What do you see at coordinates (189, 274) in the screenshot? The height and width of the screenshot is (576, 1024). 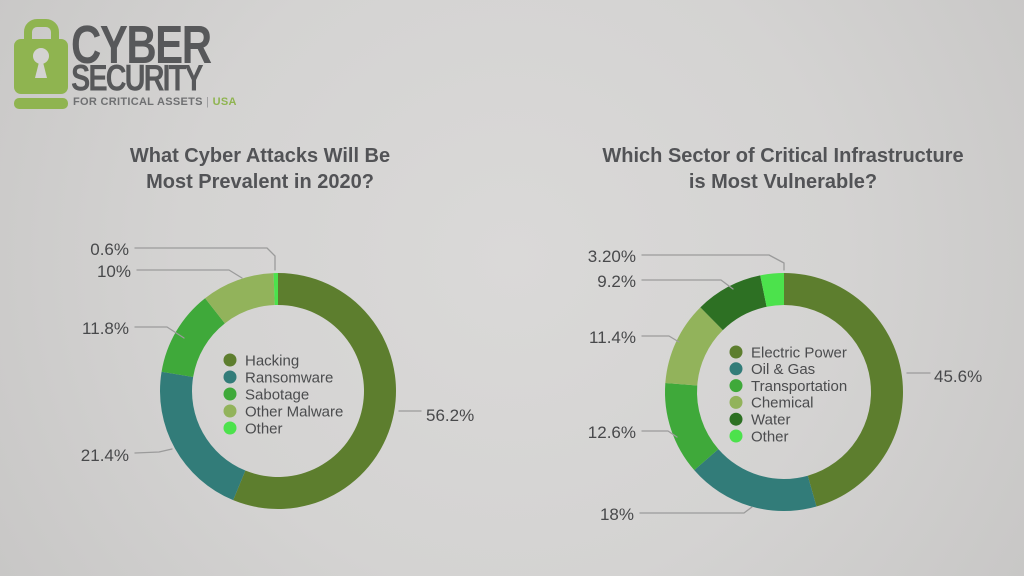 I see `leader-line-other-malware` at bounding box center [189, 274].